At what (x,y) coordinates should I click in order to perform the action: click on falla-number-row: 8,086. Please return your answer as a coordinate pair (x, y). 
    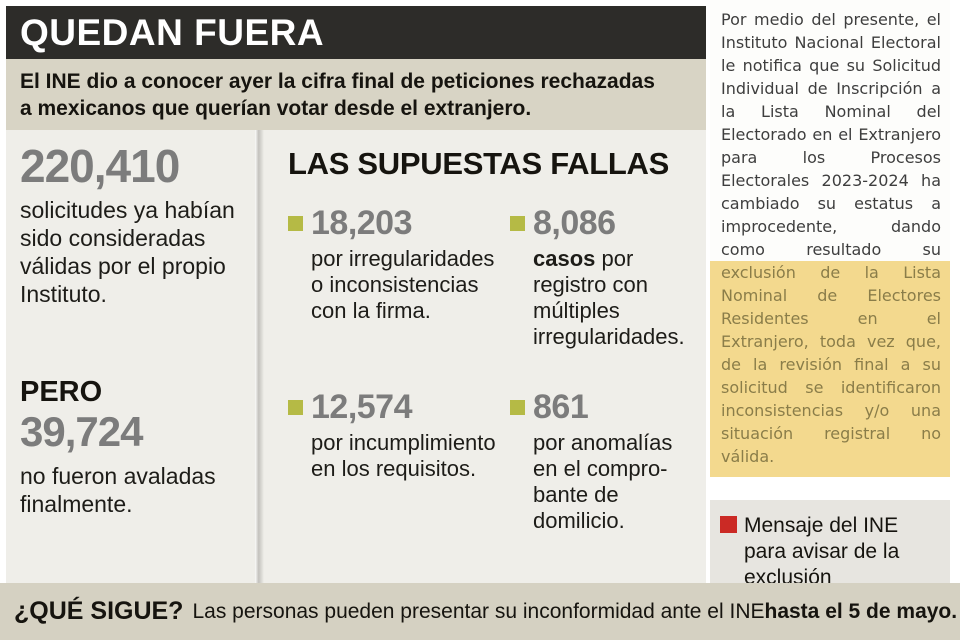
    Looking at the image, I should click on (606, 223).